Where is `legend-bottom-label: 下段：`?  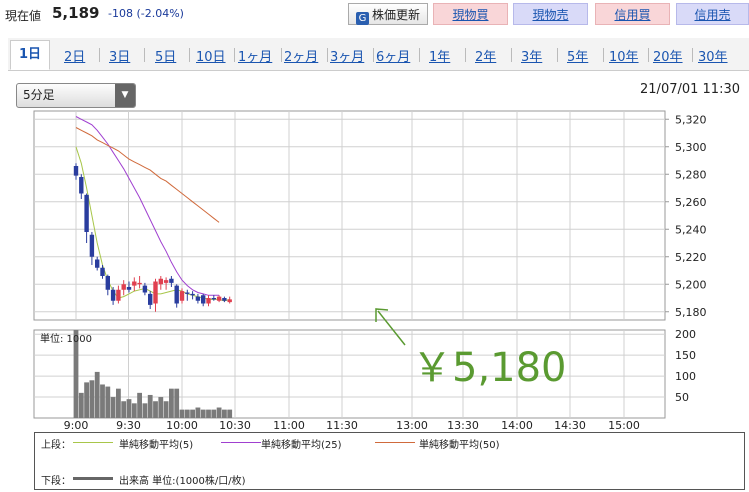
legend-bottom-label: 下段： is located at coordinates (56, 481).